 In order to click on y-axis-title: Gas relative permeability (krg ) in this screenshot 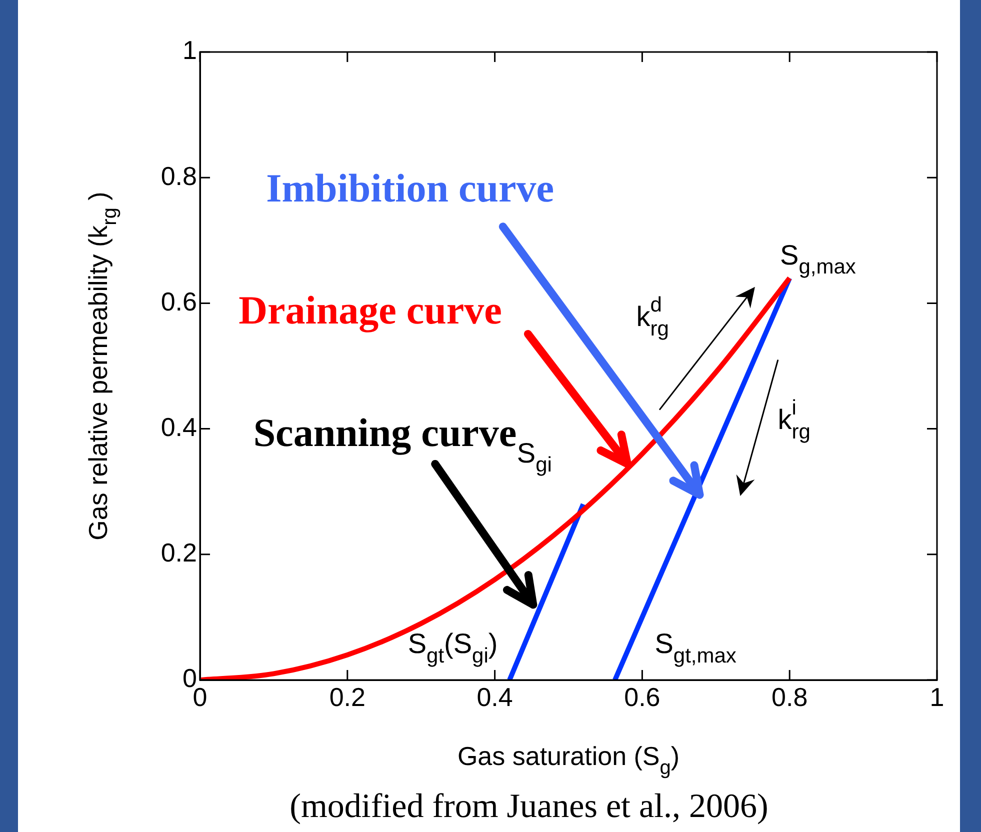, I will do `click(102, 366)`.